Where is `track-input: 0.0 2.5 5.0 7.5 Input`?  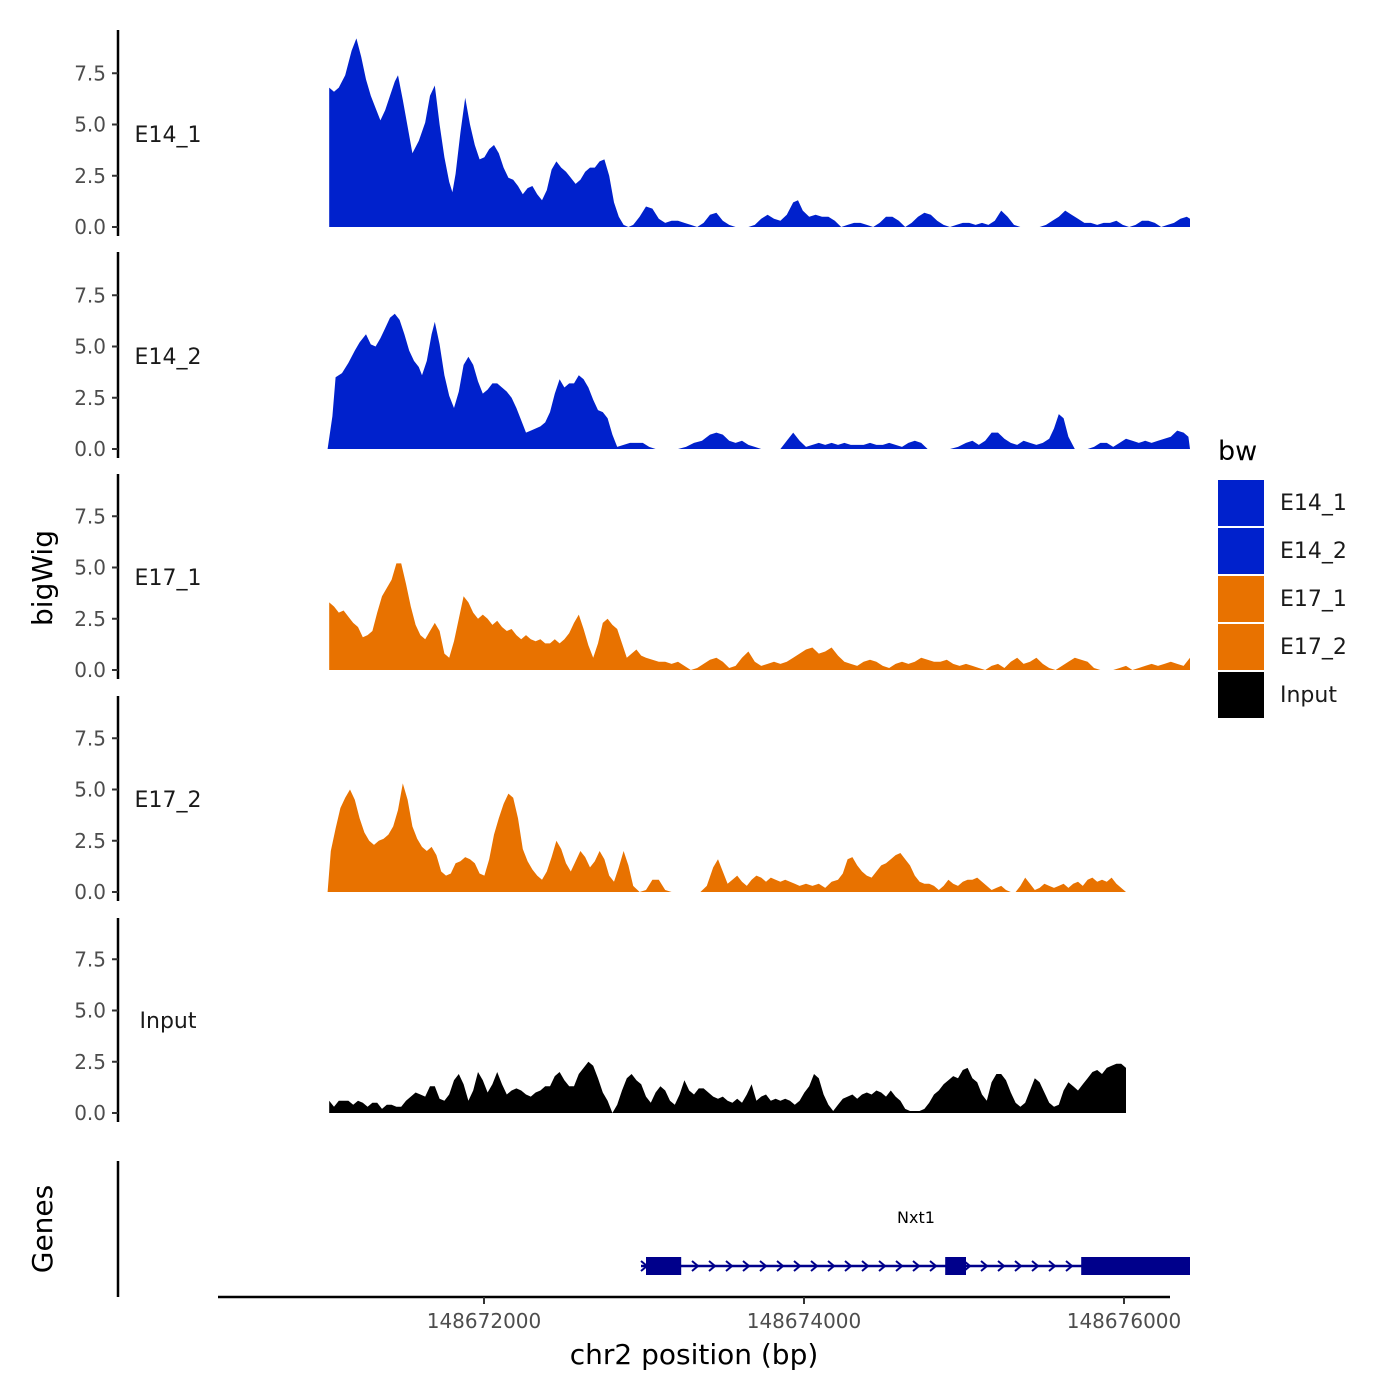 track-input: 0.0 2.5 5.0 7.5 Input is located at coordinates (600, 1021).